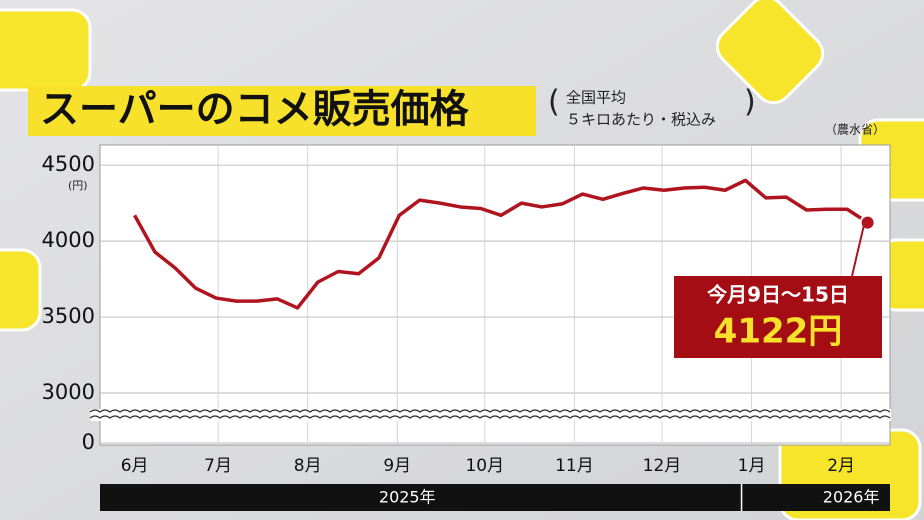 The image size is (924, 520). What do you see at coordinates (752, 466) in the screenshot?
I see `x-tick-label: 1月` at bounding box center [752, 466].